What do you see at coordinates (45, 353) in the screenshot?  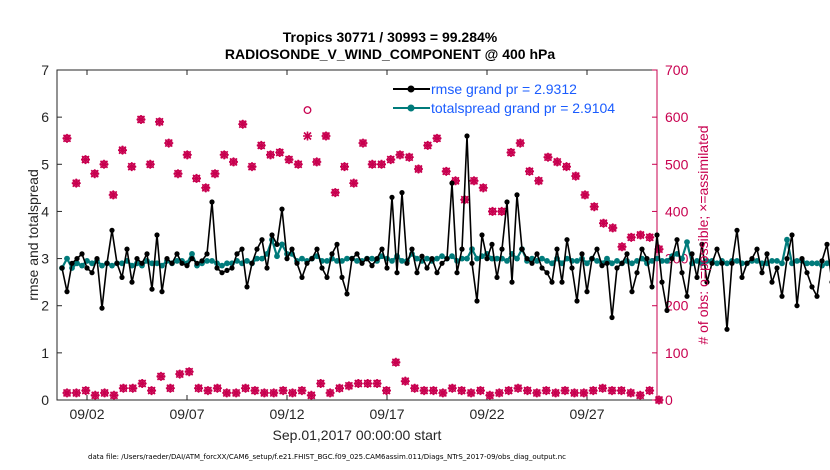 I see `y-tick-label: 1` at bounding box center [45, 353].